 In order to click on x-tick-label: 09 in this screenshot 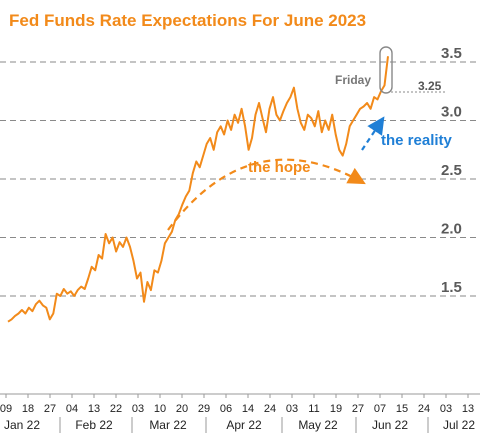, I will do `click(6, 409)`.